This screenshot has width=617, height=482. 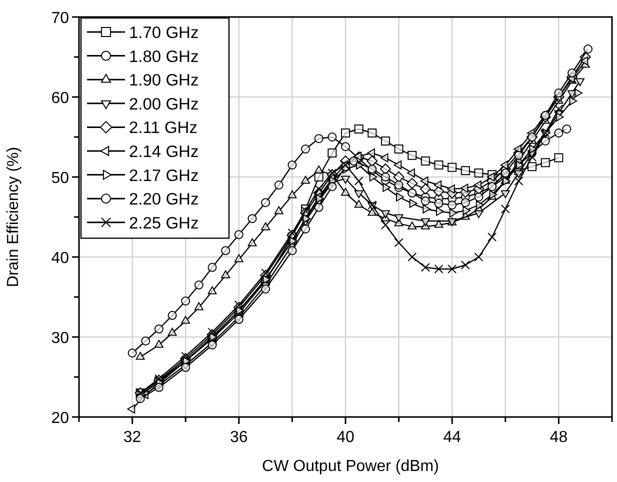 What do you see at coordinates (239, 437) in the screenshot?
I see `x-tick-label: 36` at bounding box center [239, 437].